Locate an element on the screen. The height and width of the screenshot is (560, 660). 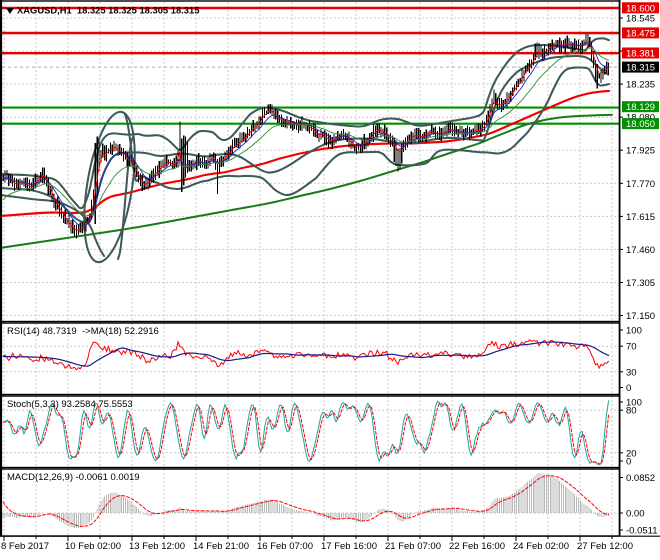
svg-text: -0.0511 is located at coordinates (642, 531).